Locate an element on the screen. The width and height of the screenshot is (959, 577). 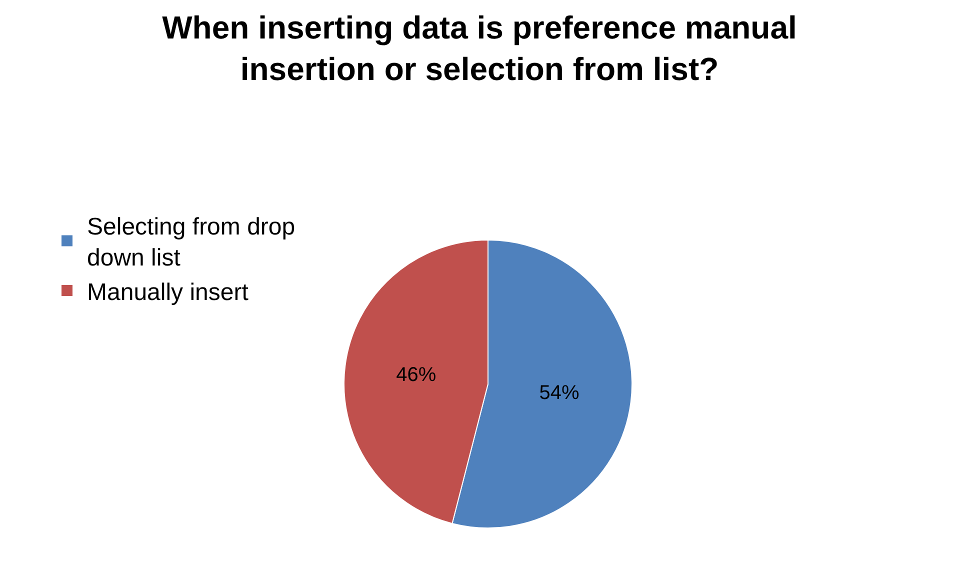
legend-label: Manually insert is located at coordinates (168, 292).